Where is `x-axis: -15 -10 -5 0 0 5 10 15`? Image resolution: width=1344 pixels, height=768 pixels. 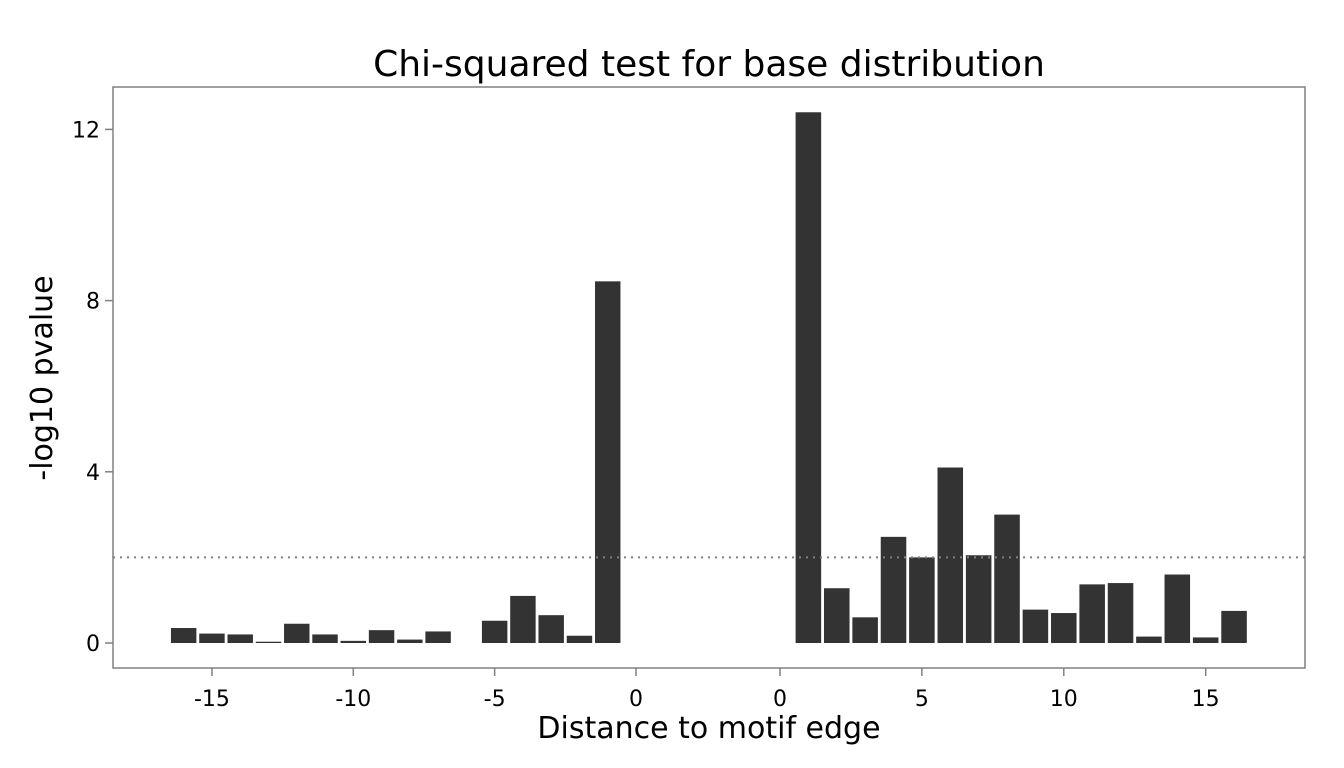 x-axis: -15 -10 -5 0 0 5 10 15 is located at coordinates (707, 690).